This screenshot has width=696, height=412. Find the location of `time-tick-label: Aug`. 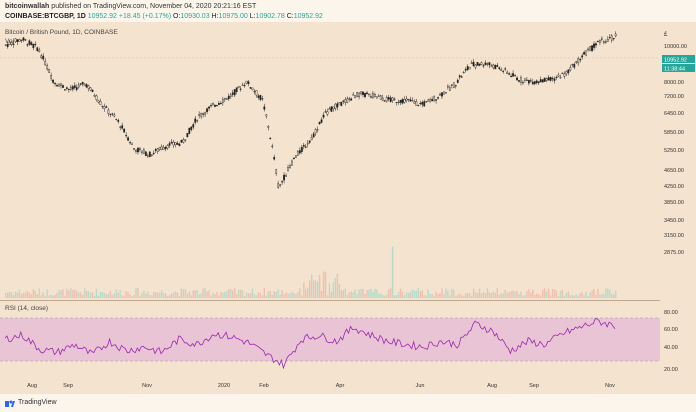

time-tick-label: Aug is located at coordinates (32, 386).